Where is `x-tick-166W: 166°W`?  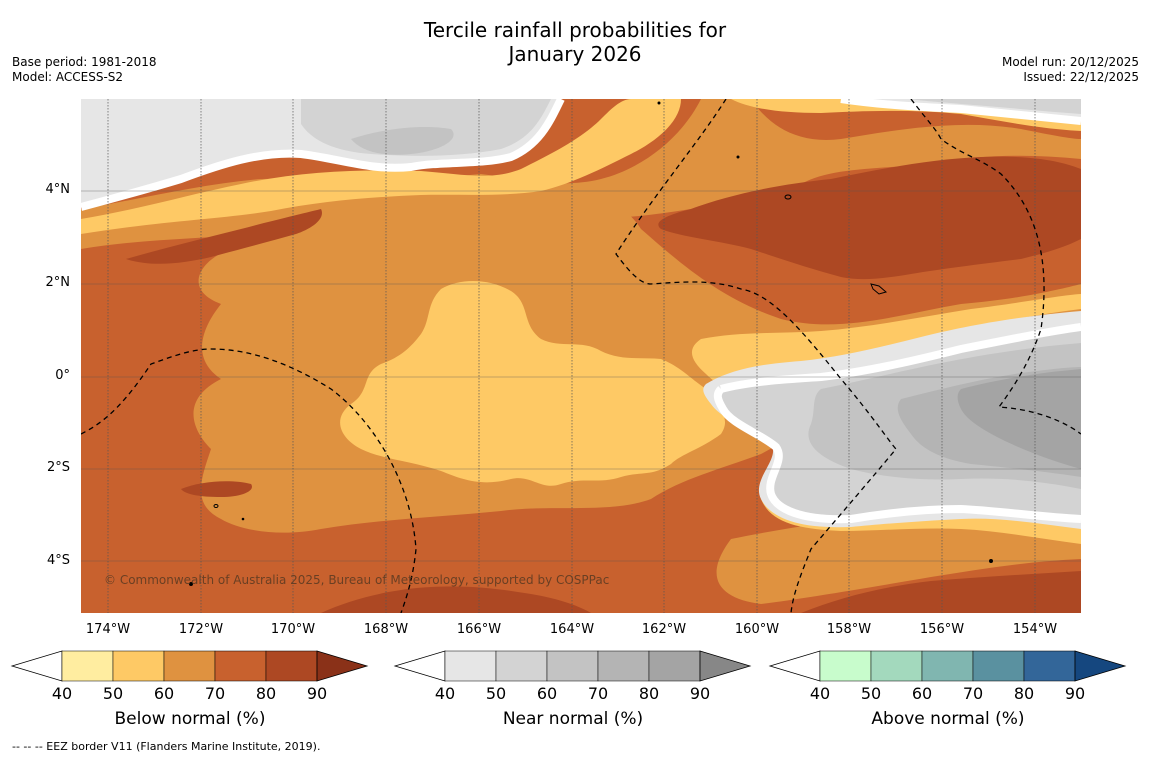
x-tick-166W: 166°W is located at coordinates (479, 629).